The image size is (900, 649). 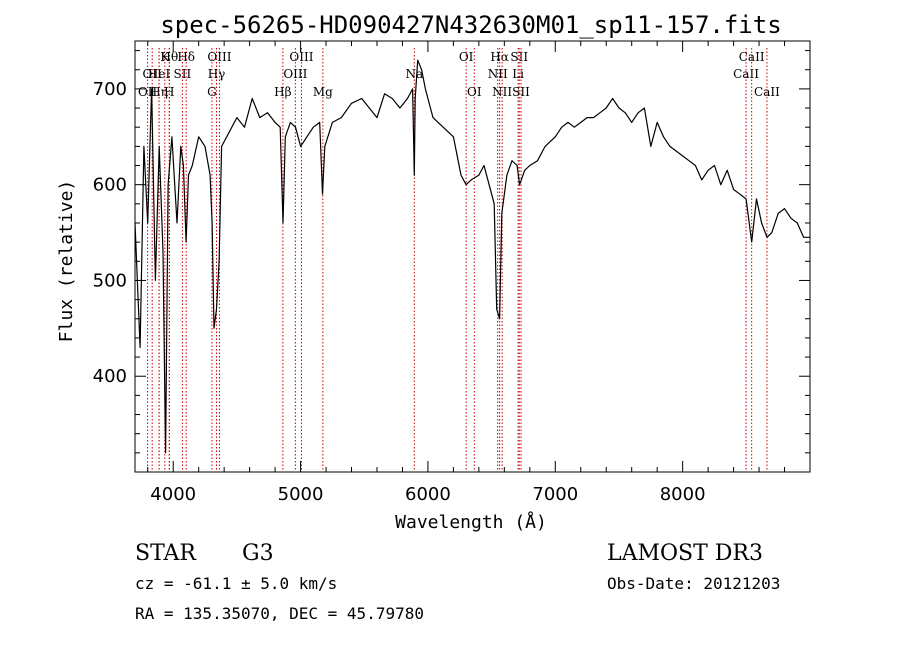 What do you see at coordinates (555, 494) in the screenshot?
I see `x-tick-label: 7000` at bounding box center [555, 494].